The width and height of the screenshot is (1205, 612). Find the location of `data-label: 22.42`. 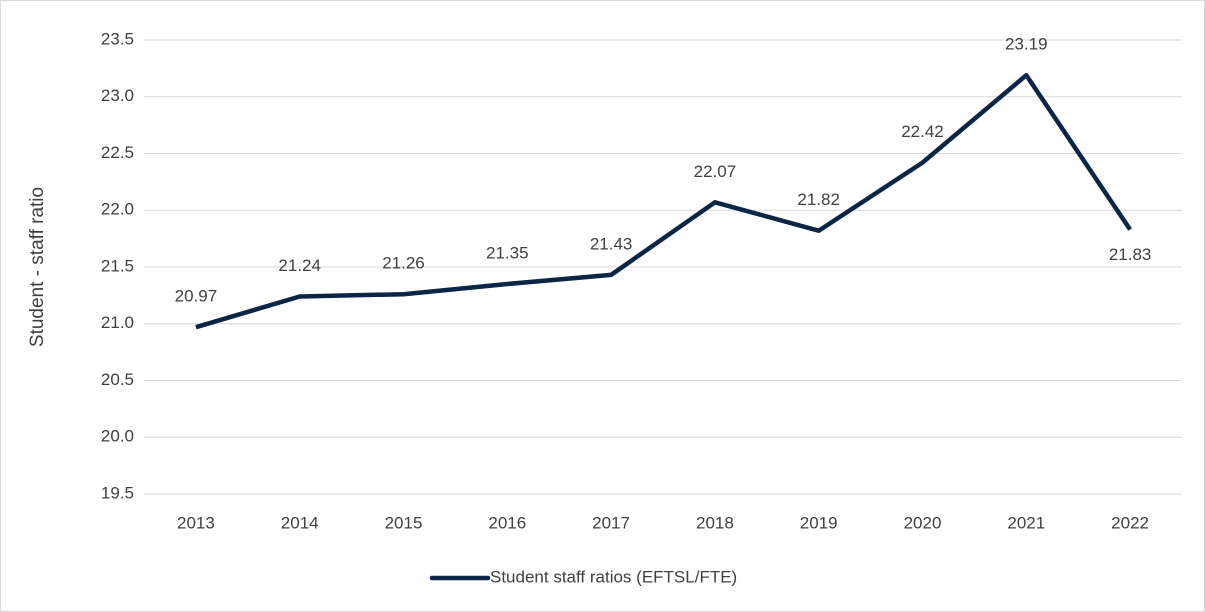

data-label: 22.42 is located at coordinates (922, 131).